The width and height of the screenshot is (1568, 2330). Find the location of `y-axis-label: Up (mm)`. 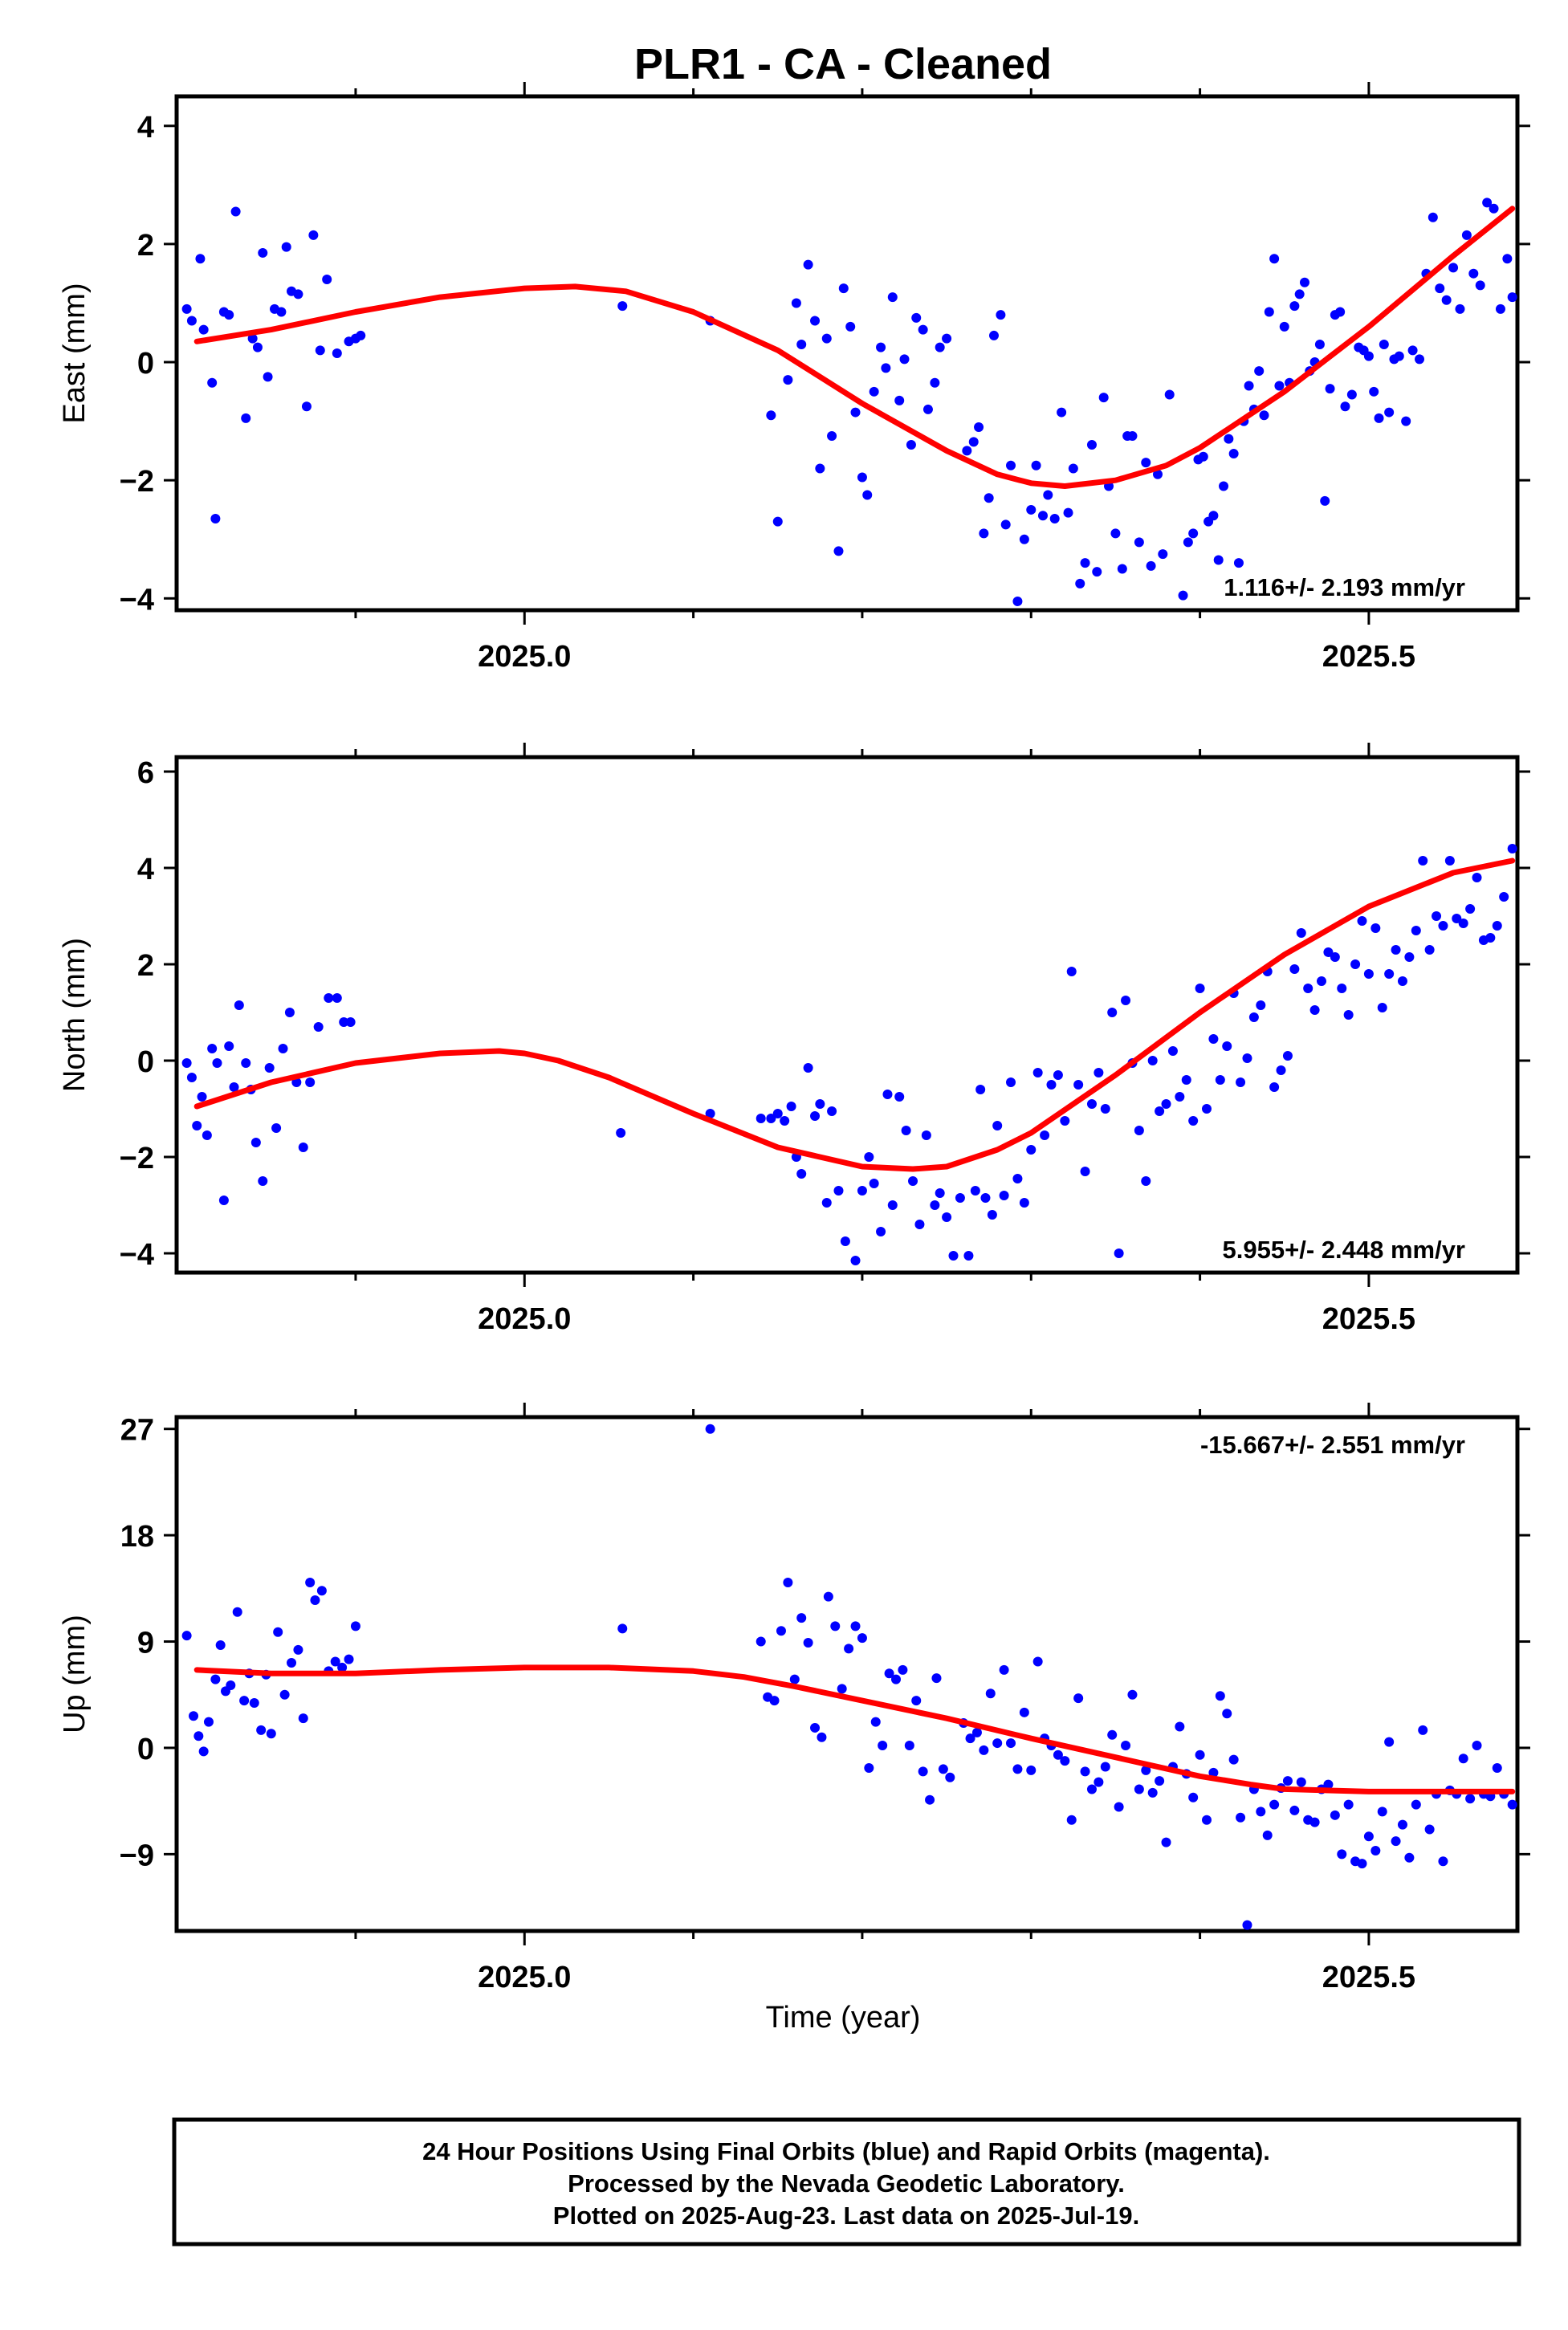

y-axis-label: Up (mm) is located at coordinates (75, 1674).